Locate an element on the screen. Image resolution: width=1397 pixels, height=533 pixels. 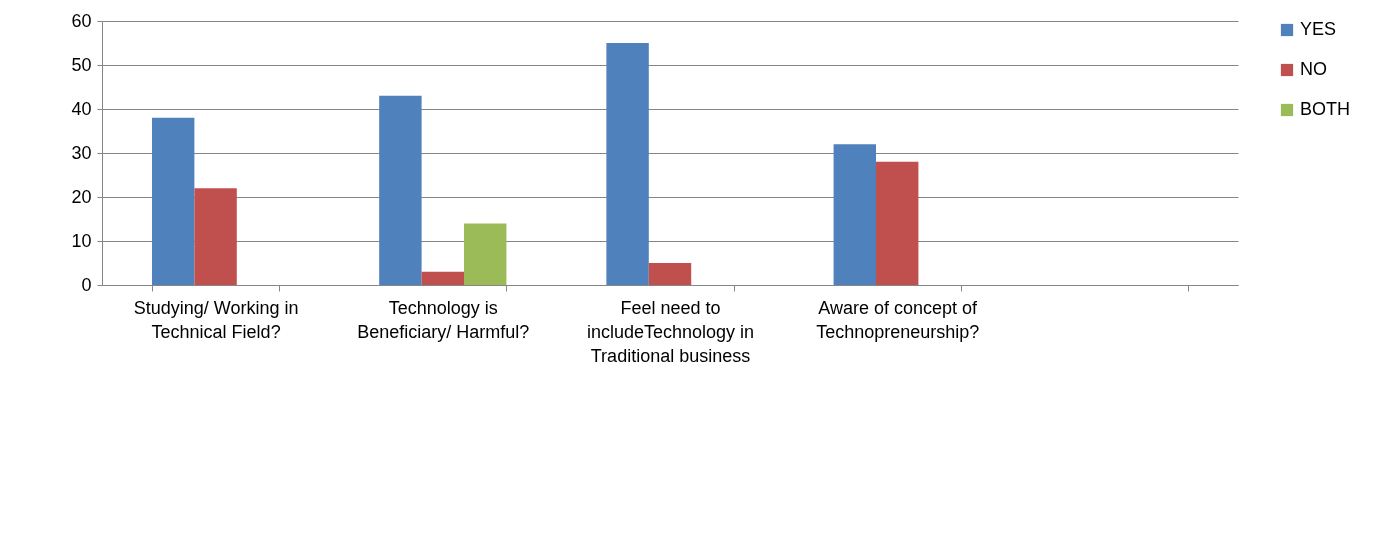
x-tick-label: Studying/ Working in Technical Field? is located at coordinates (216, 319).